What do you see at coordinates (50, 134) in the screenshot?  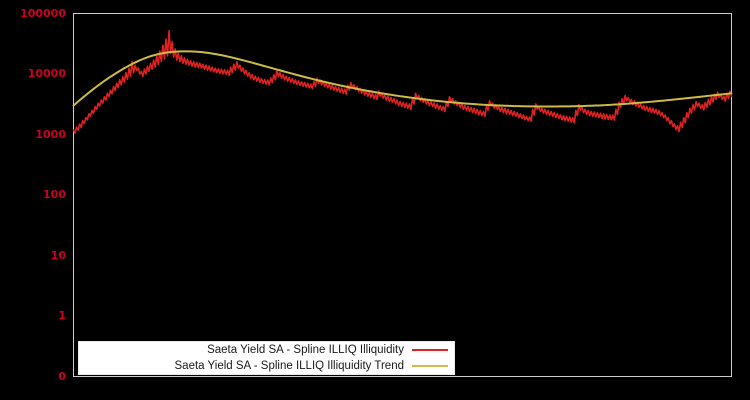 I see `y-axis-tick-label: 1000` at bounding box center [50, 134].